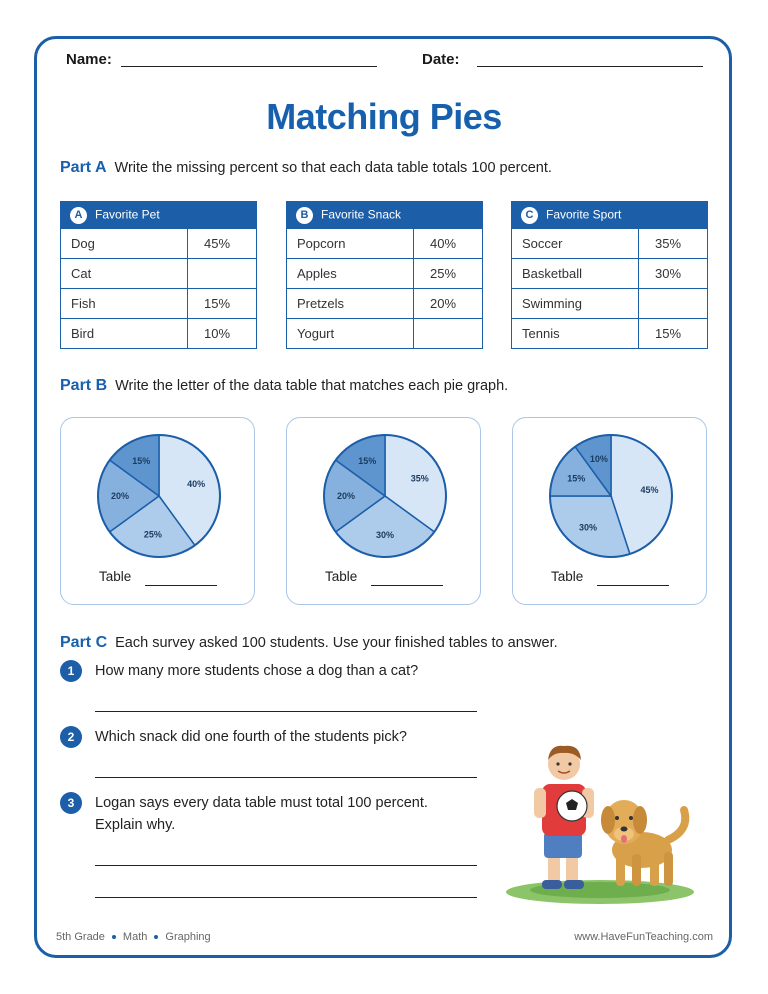 This screenshot has width=768, height=994. Describe the element at coordinates (135, 825) in the screenshot. I see `question-3-text-line-2: Explain why.` at that location.